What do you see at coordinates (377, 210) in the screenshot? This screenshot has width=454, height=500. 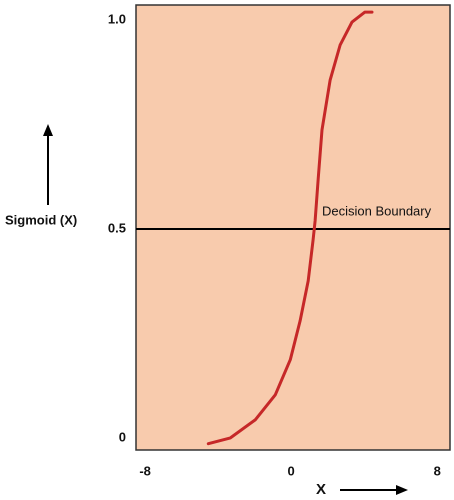 I see `annotation: Decision Boundary` at bounding box center [377, 210].